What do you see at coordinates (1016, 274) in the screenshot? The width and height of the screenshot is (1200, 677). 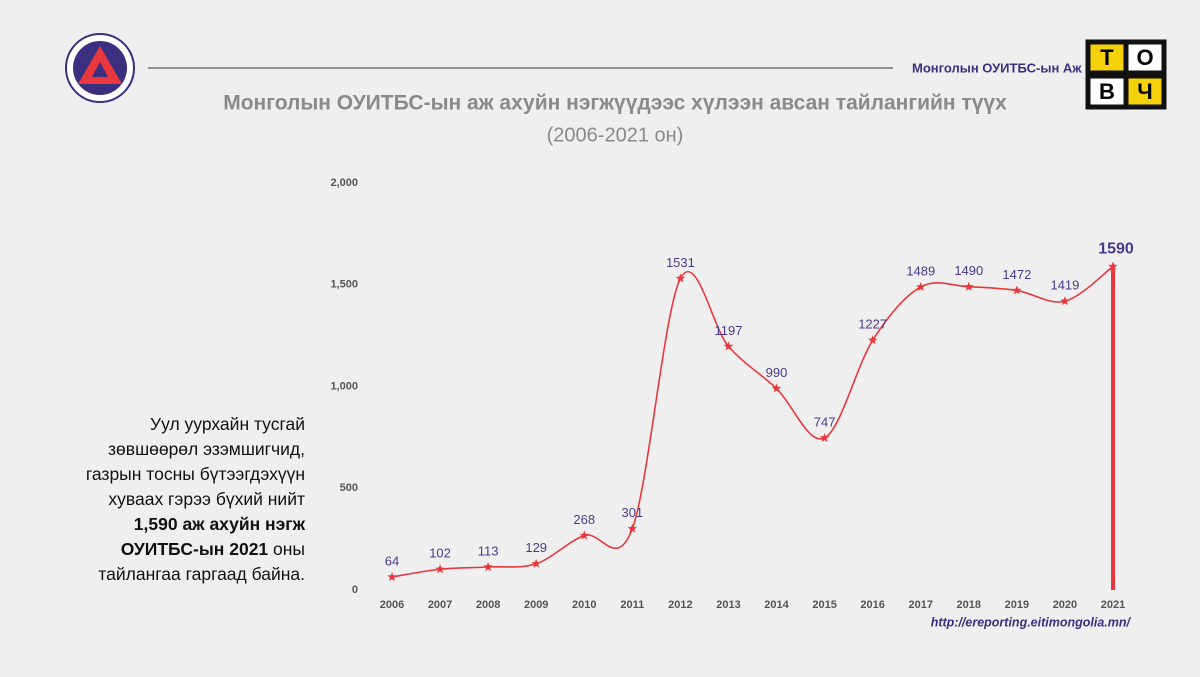 I see `data-label: 1472` at bounding box center [1016, 274].